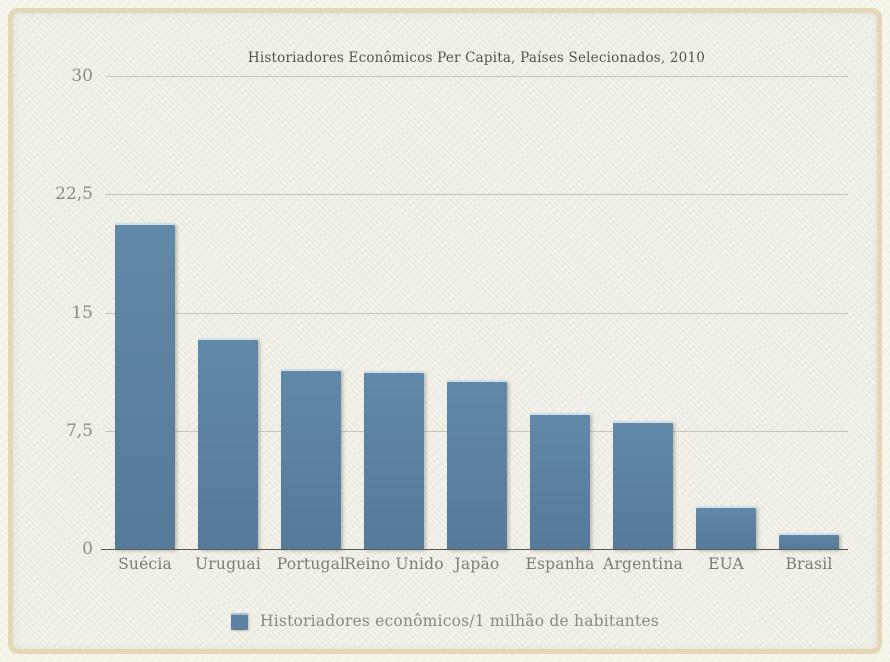 This screenshot has width=890, height=662. What do you see at coordinates (394, 564) in the screenshot?
I see `x-axis-label: Reino Unido` at bounding box center [394, 564].